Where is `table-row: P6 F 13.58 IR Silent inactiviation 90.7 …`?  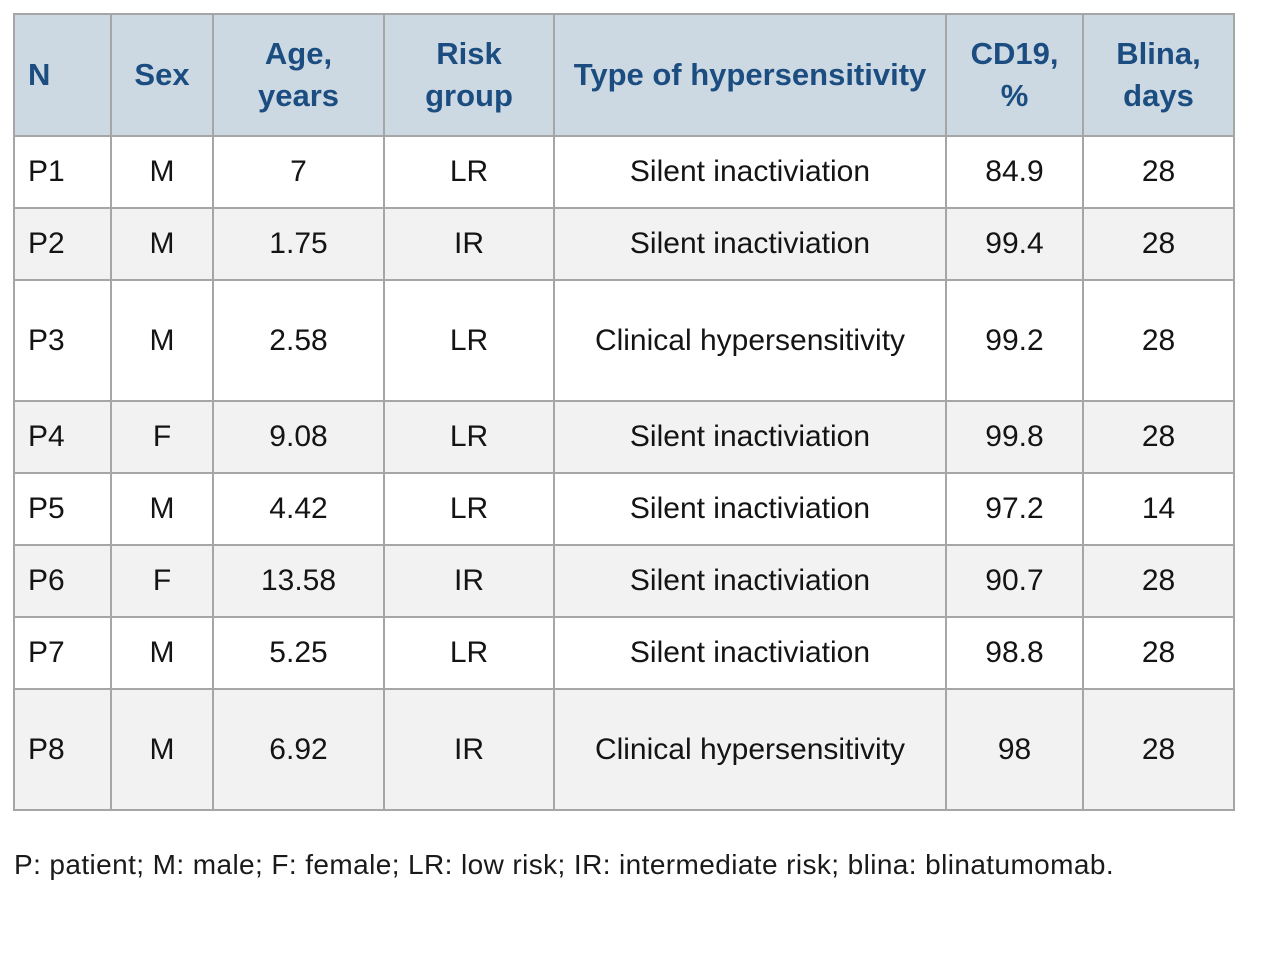 table-row: P6 F 13.58 IR Silent inactiviation 90.7 … is located at coordinates (624, 581).